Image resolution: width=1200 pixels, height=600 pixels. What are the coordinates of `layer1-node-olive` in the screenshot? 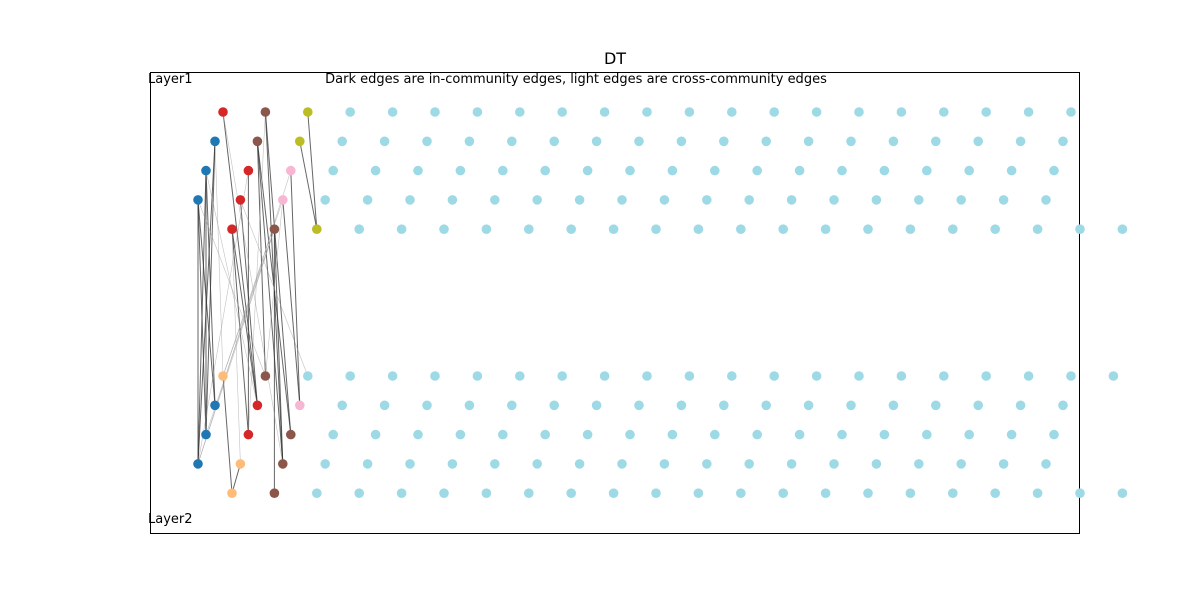 It's located at (317, 229).